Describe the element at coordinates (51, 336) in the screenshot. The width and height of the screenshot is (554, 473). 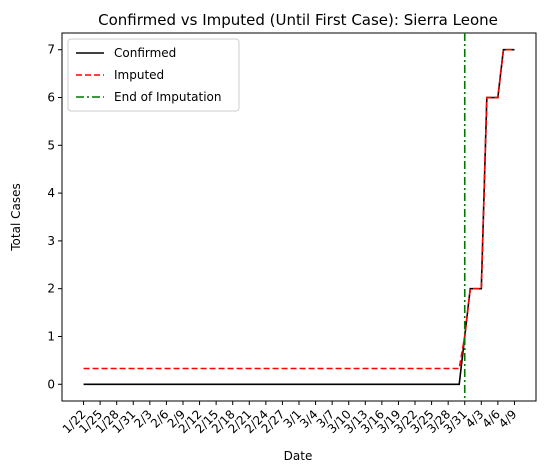
I see `y-tick-label: 1` at that location.